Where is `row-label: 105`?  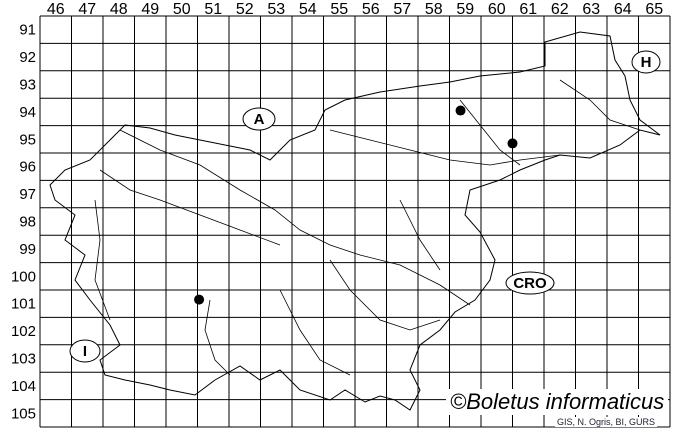 row-label: 105 is located at coordinates (23, 413).